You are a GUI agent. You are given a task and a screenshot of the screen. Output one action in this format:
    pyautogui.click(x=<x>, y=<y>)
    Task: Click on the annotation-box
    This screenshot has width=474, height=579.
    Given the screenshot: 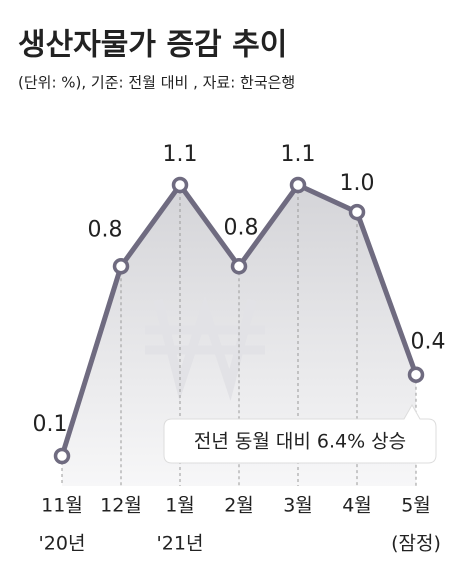 What is the action you would take?
    pyautogui.click(x=300, y=433)
    